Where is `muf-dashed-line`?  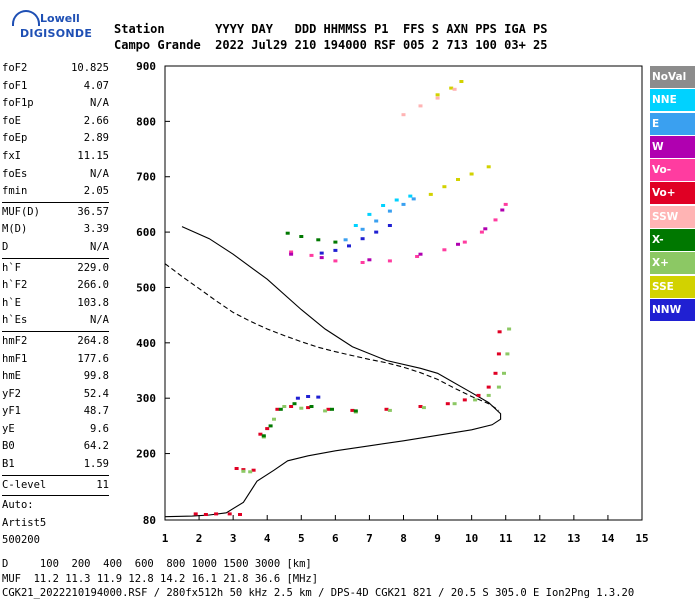 muf-dashed-line is located at coordinates (332, 337).